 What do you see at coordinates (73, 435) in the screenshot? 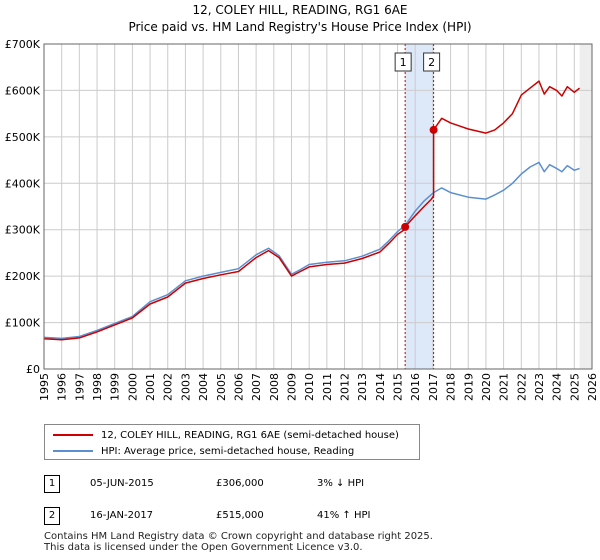
I see `legend-swatch-property` at bounding box center [73, 435].